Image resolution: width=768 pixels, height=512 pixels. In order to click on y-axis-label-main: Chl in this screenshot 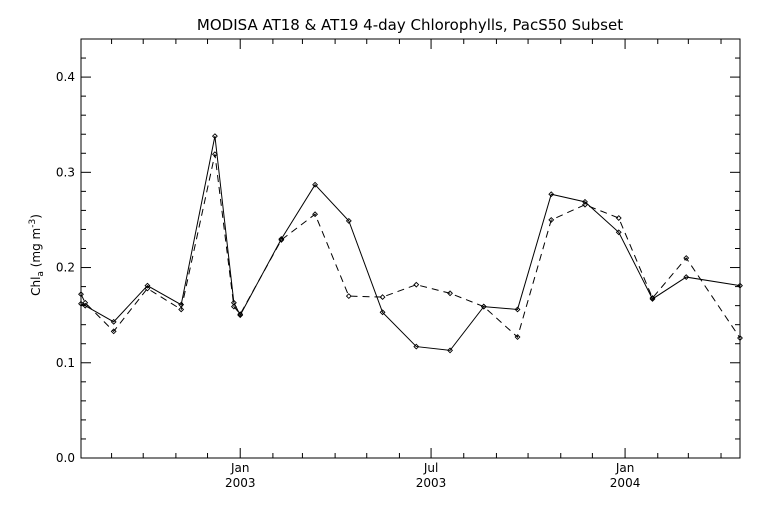, I will do `click(36, 286)`.